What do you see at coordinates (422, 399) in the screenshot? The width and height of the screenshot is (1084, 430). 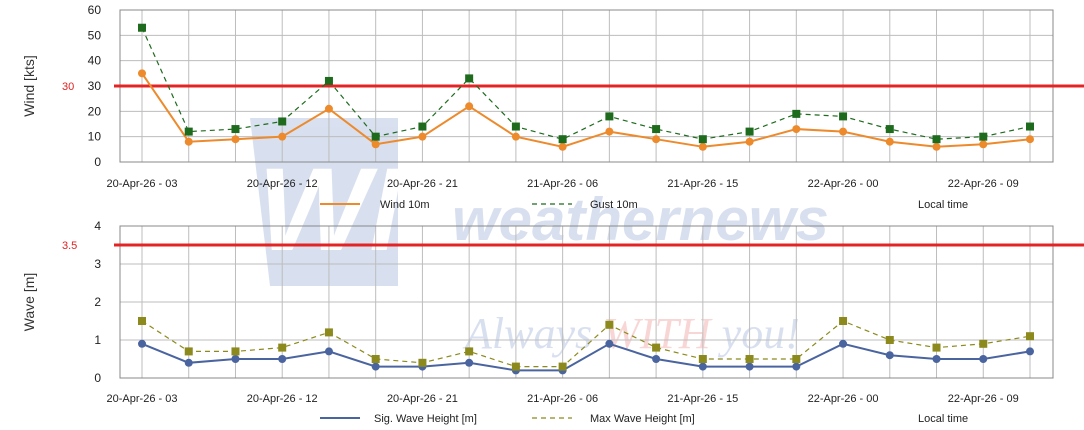 I see `wave-x-tick-label: 20-Apr-26 - 21` at bounding box center [422, 399].